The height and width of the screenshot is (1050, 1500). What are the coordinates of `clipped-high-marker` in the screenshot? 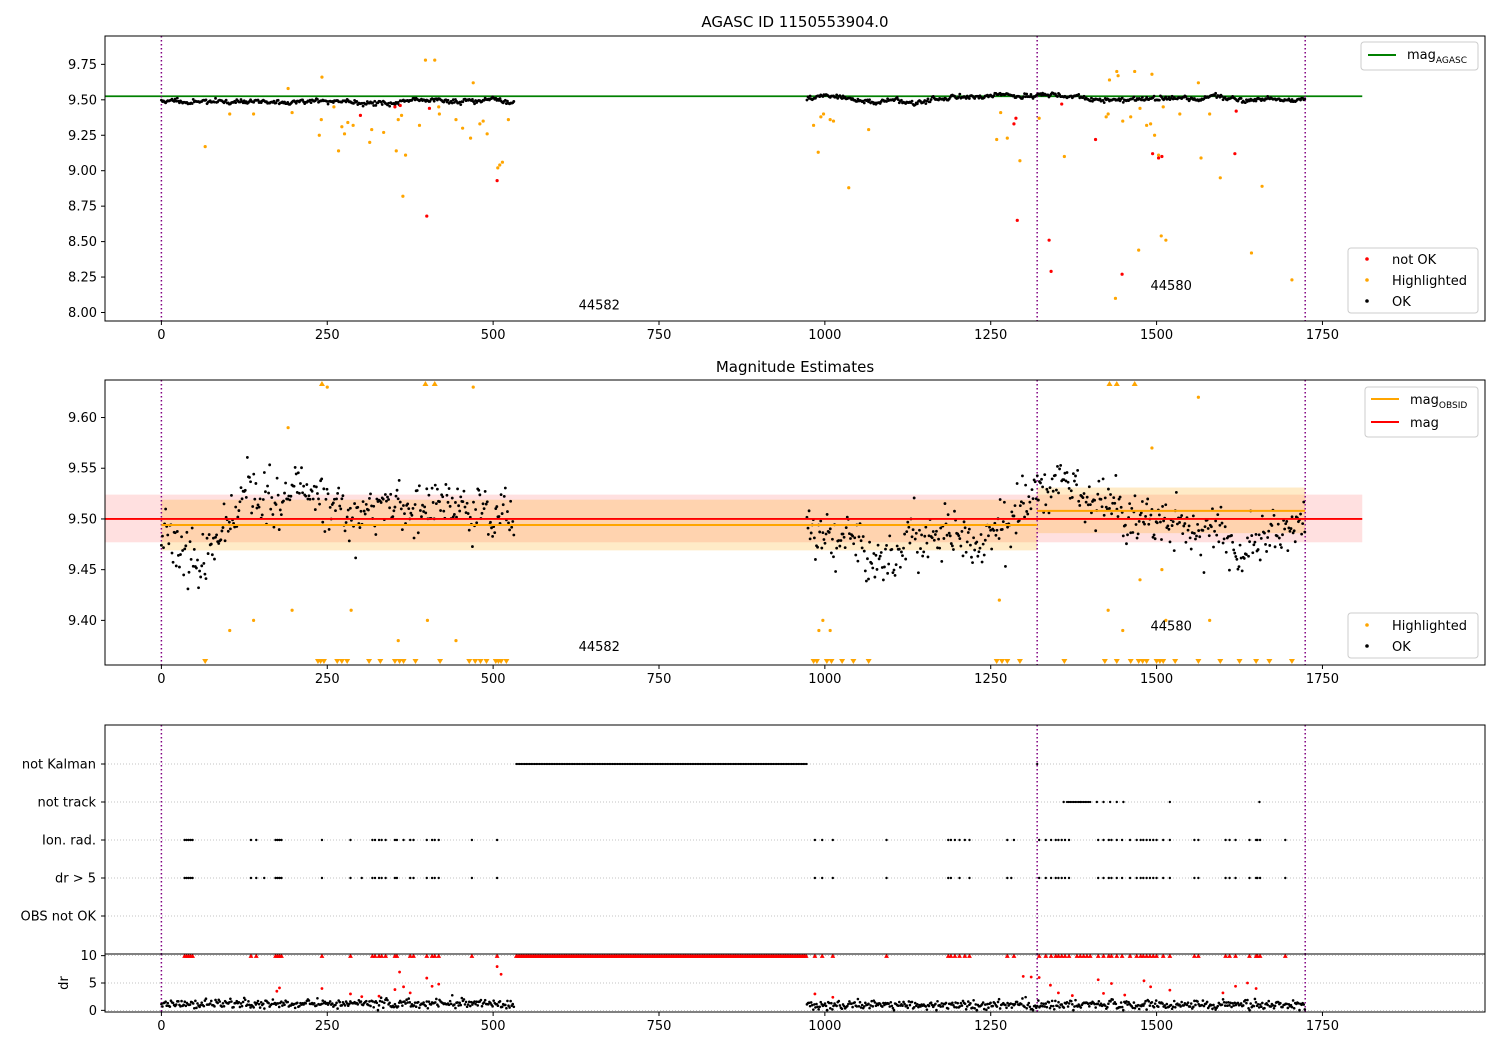 It's located at (425, 383).